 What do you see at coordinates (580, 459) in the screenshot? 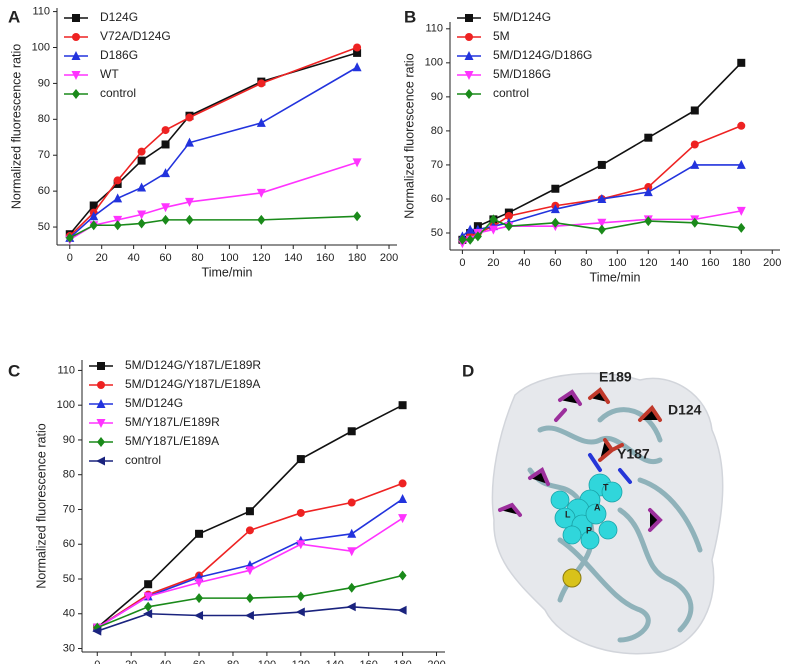
I see `side-chains` at bounding box center [580, 459].